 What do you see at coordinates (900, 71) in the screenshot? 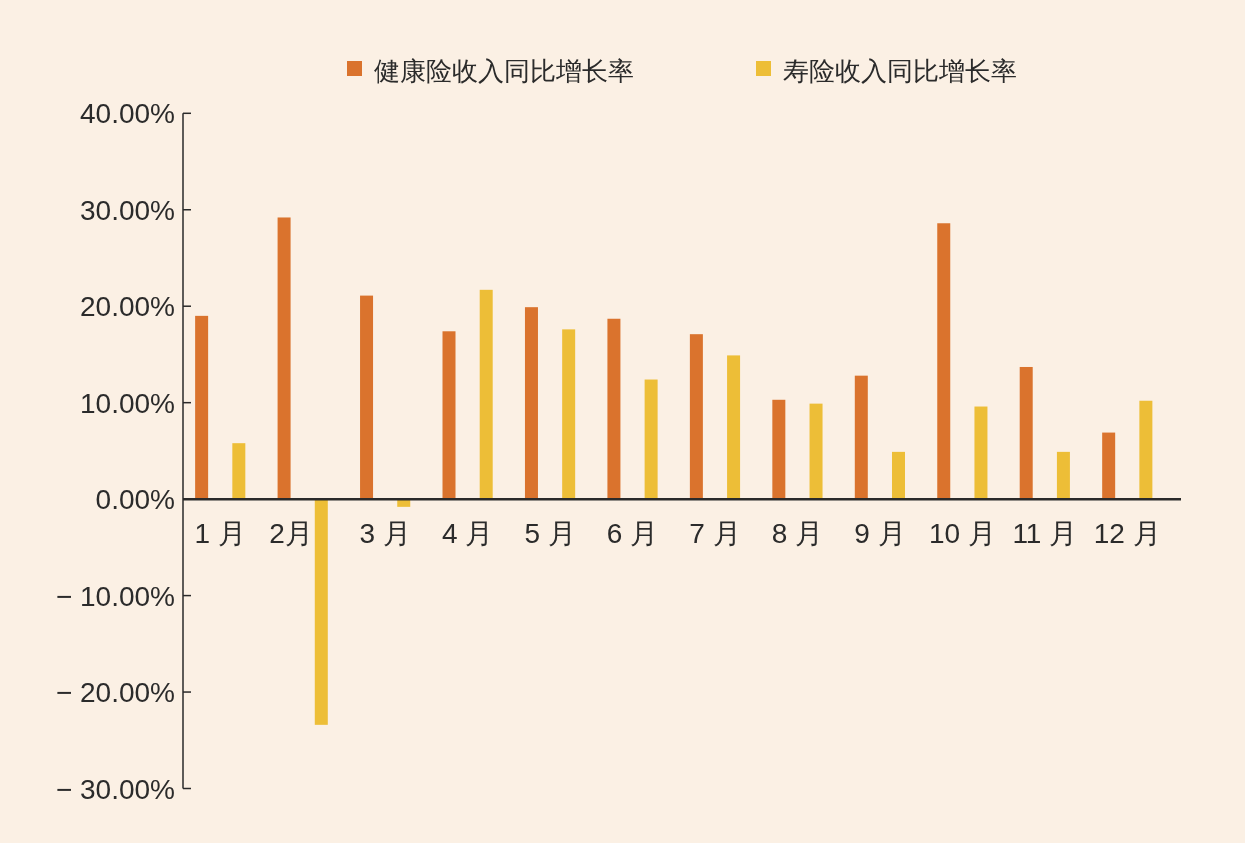
I see `legend-label: 寿险收入同比增长率` at bounding box center [900, 71].